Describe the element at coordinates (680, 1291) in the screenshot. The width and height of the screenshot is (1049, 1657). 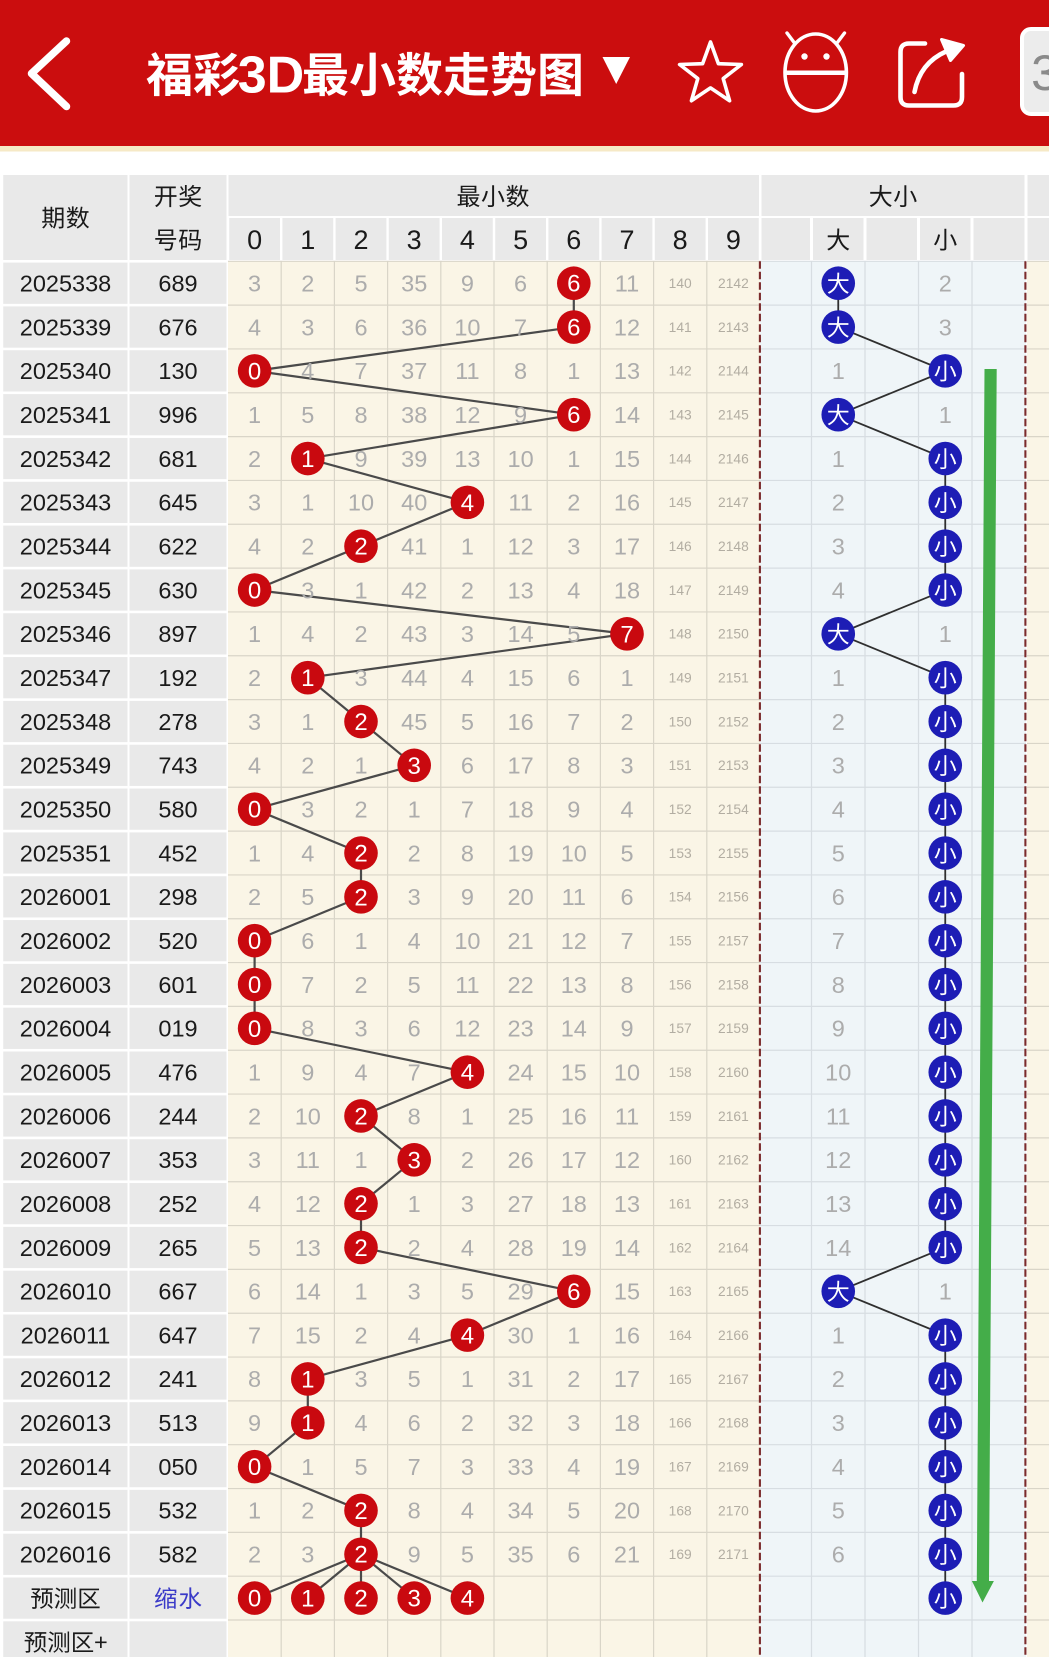
I see `svg-text: 163` at that location.